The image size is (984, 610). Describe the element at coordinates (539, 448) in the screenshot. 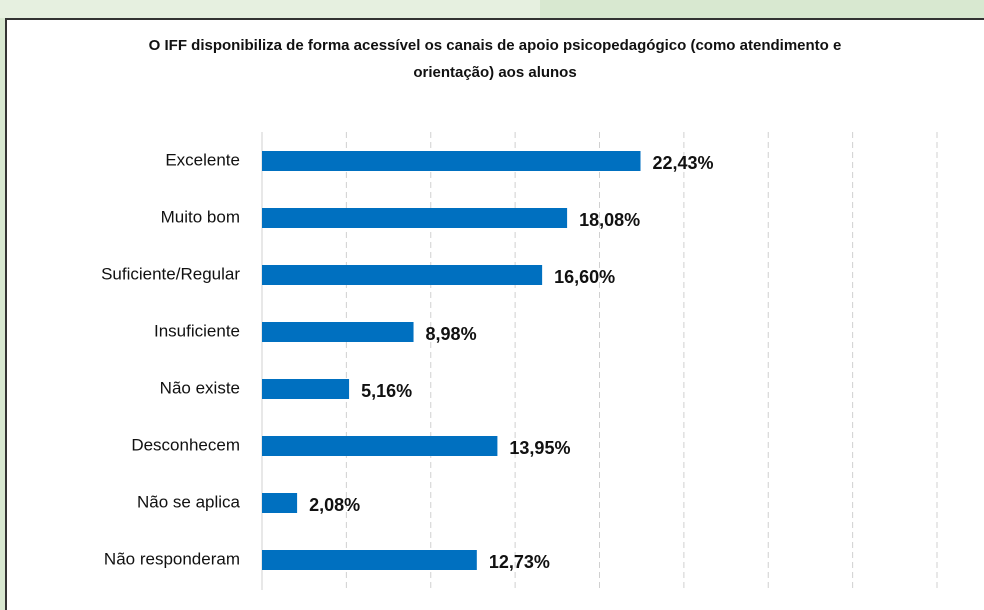

I see `data-label: 13,95%` at that location.